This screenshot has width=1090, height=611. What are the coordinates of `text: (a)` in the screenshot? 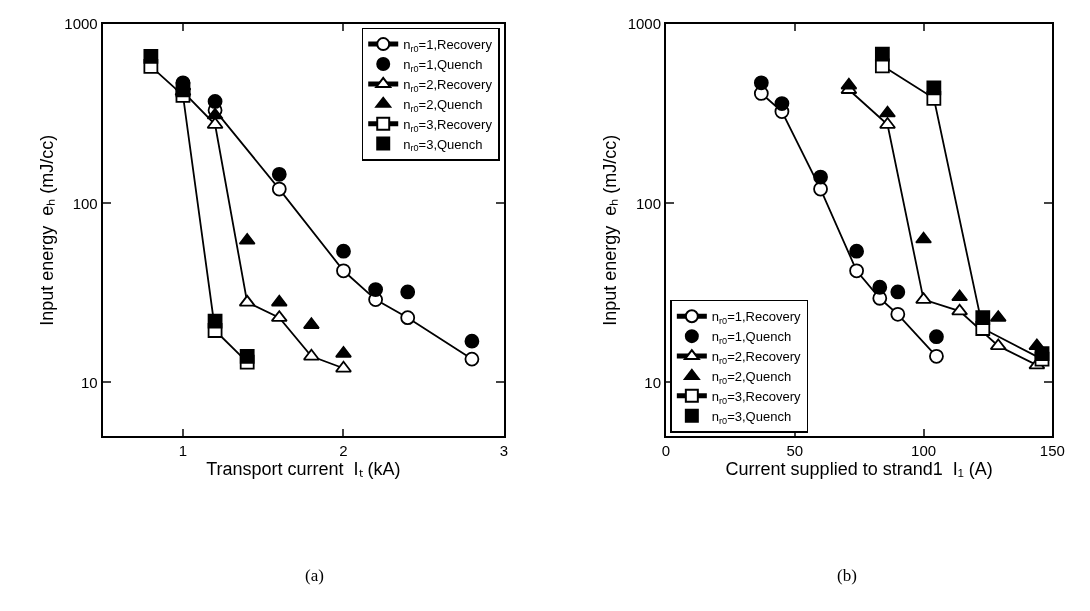 It's located at (314, 575).